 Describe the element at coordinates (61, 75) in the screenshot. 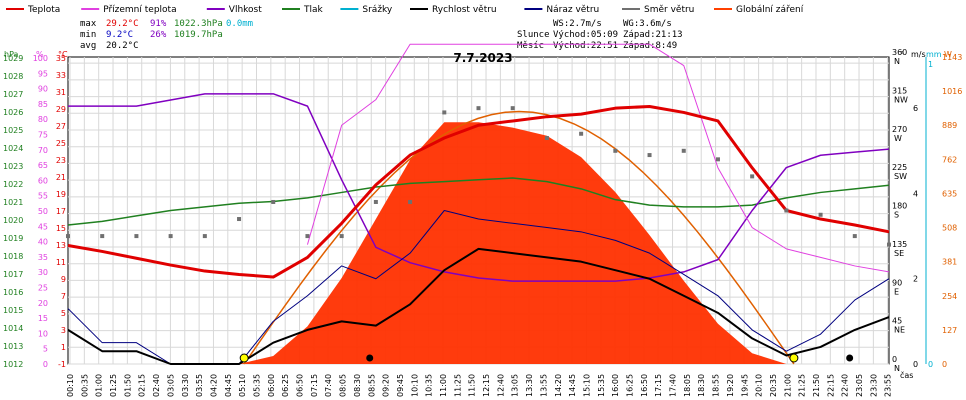

I see `c-tick-label: 33` at that location.